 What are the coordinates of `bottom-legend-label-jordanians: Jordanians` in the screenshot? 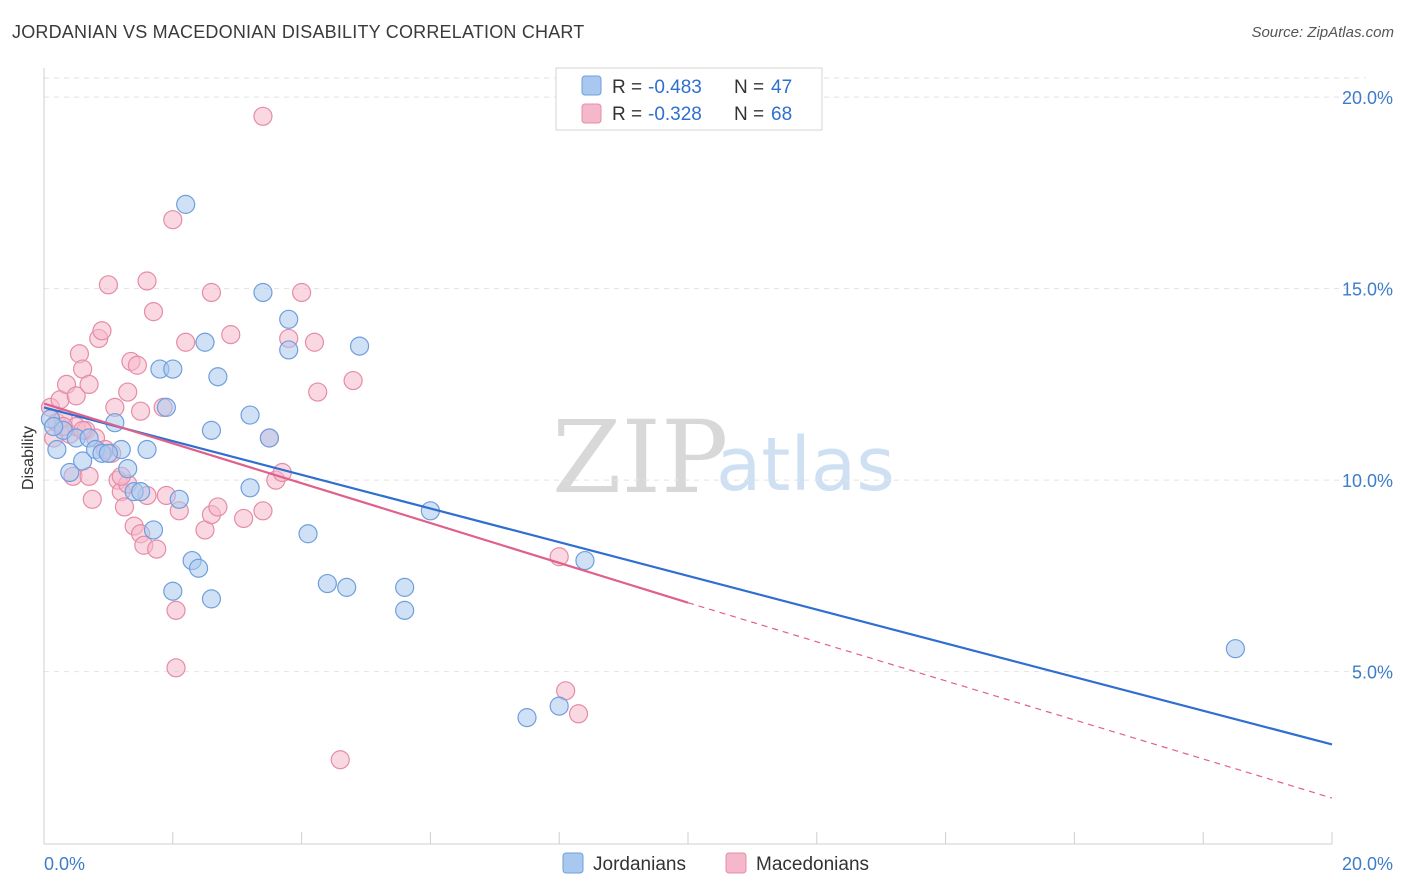 It's located at (639, 864).